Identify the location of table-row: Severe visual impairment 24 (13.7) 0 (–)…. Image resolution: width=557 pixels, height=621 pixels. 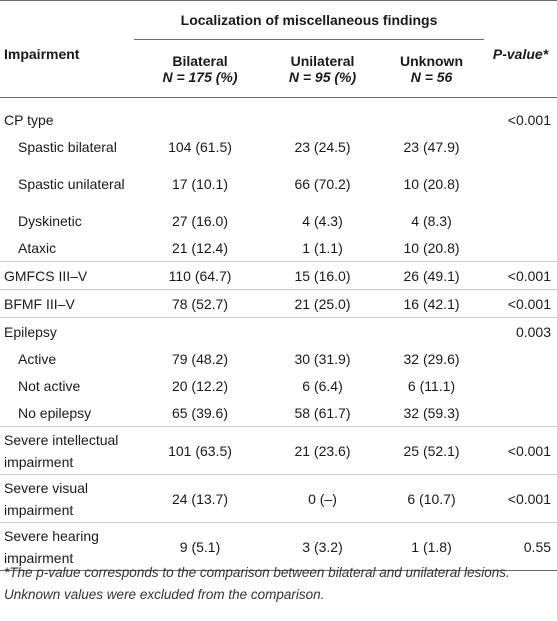
(278, 498).